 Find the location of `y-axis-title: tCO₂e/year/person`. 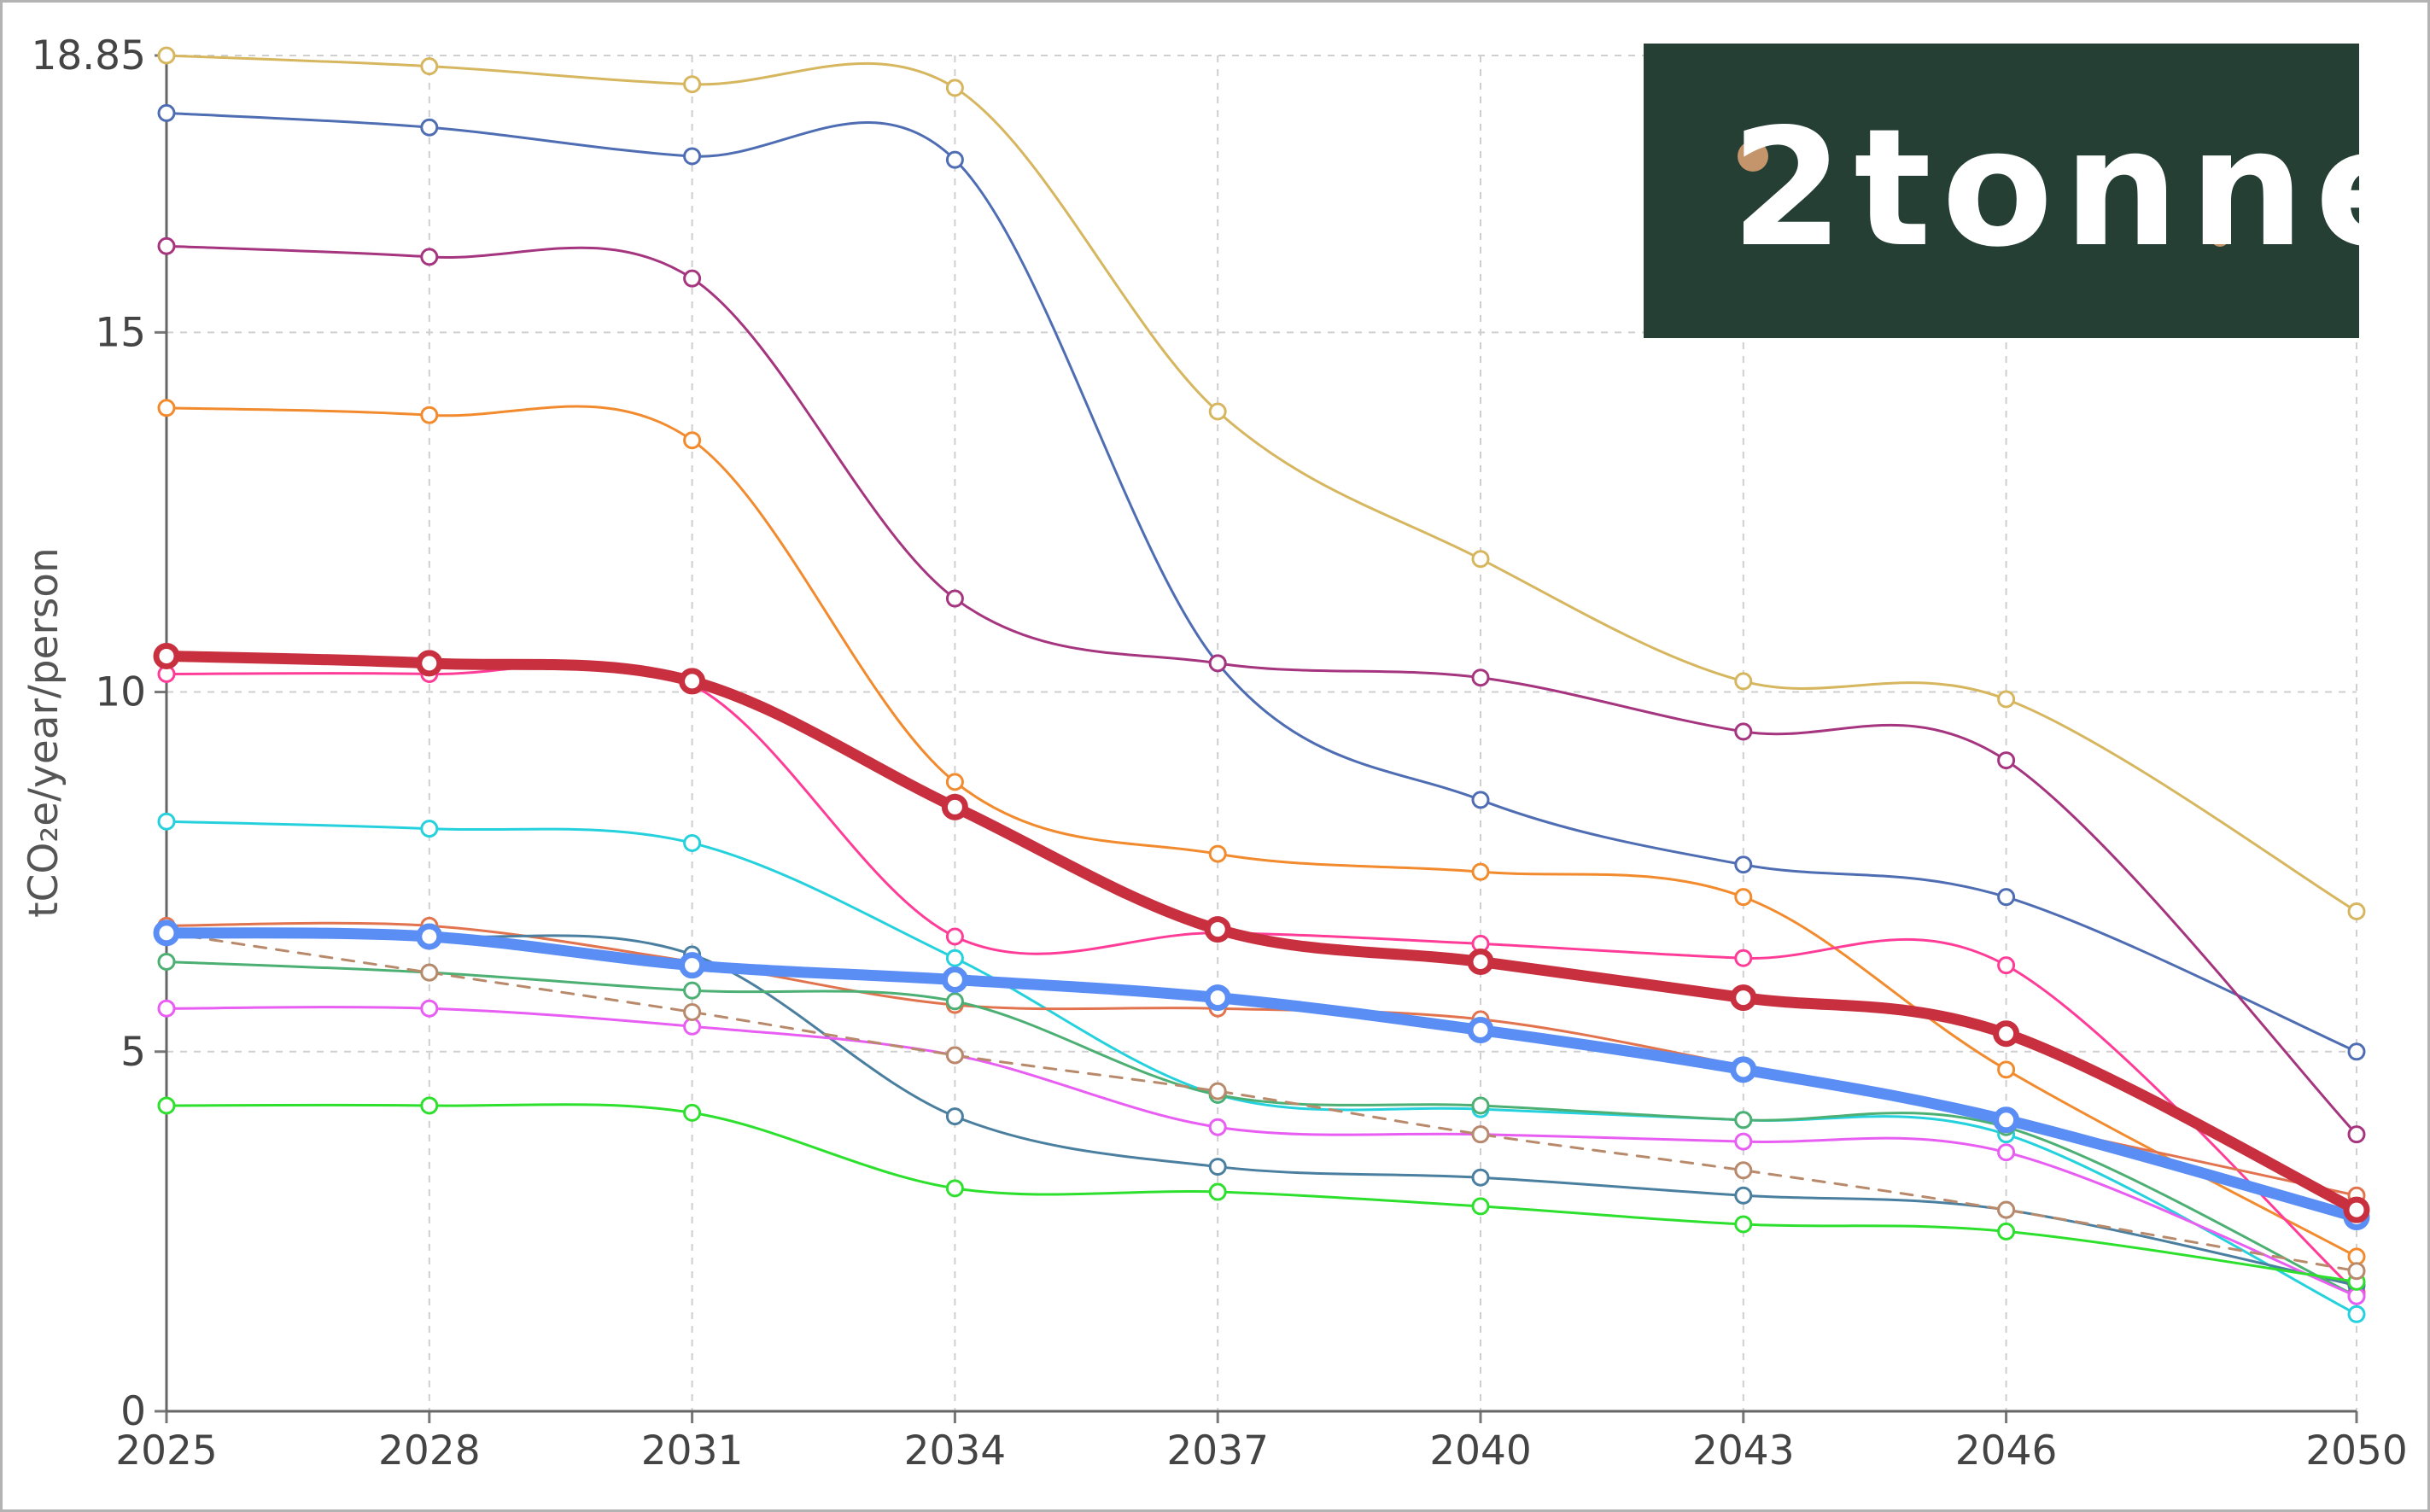

y-axis-title: tCO₂e/year/person is located at coordinates (43, 732).